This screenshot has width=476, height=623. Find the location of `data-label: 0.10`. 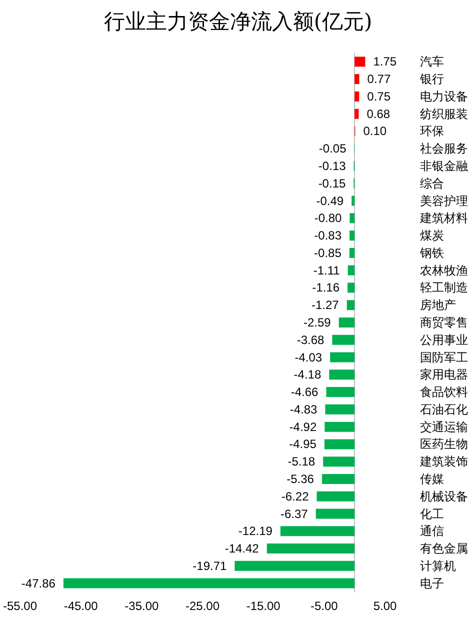

data-label: 0.10 is located at coordinates (375, 131).